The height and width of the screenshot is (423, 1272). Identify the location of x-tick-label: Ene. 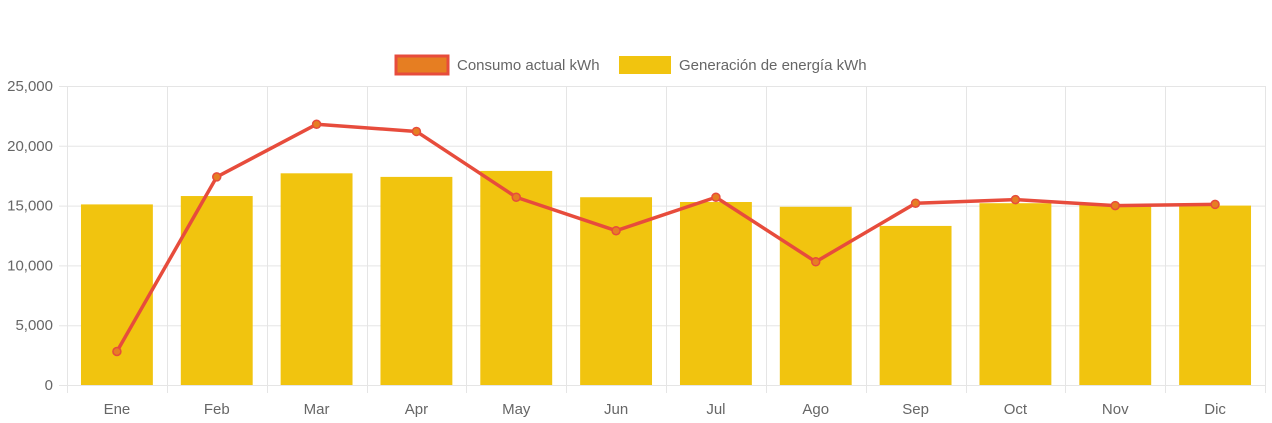
(117, 409).